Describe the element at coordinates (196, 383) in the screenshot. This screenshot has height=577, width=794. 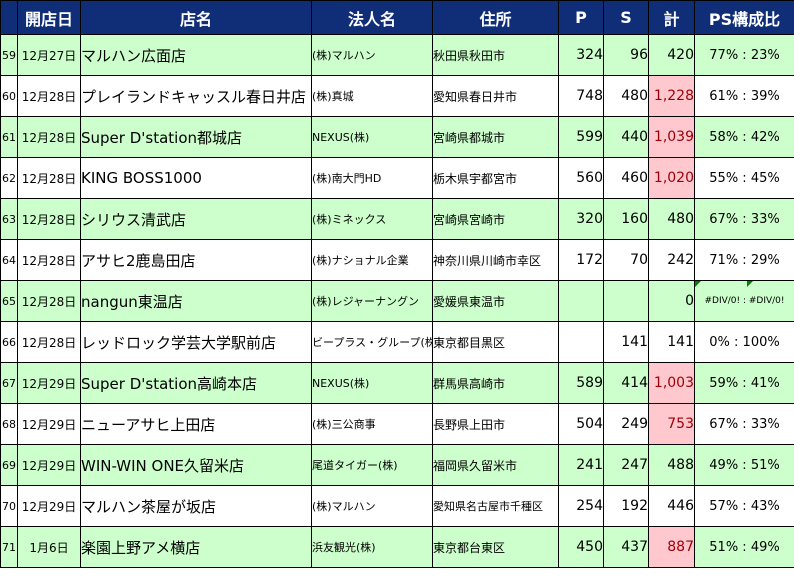
I see `cell-store: Super D'station高崎本店` at that location.